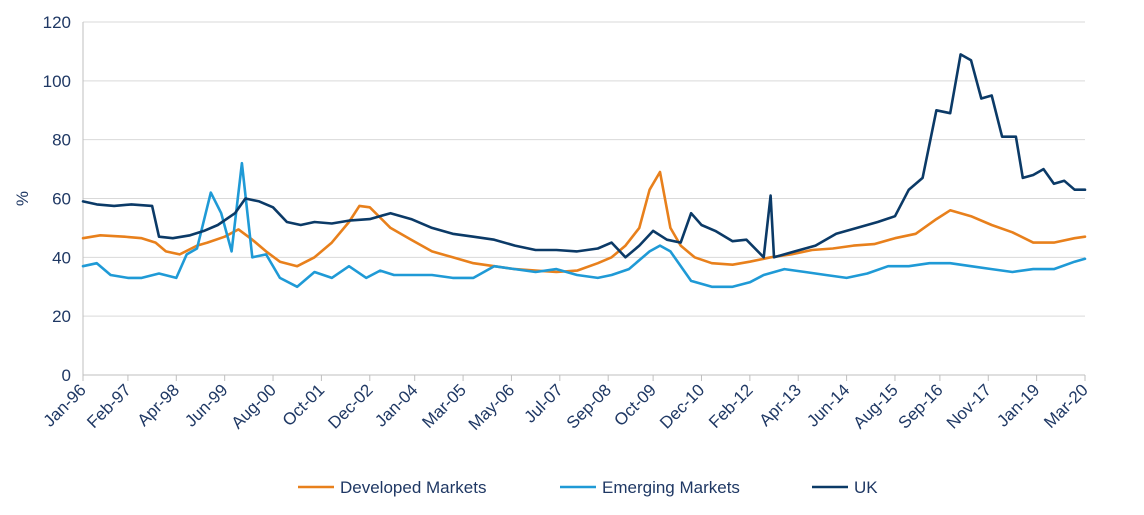  I want to click on x-tick-label: Aug-15, so click(876, 406).